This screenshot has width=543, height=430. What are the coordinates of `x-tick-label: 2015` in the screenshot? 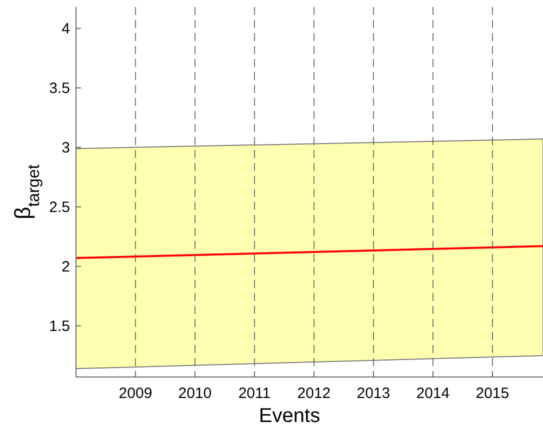 It's located at (493, 393).